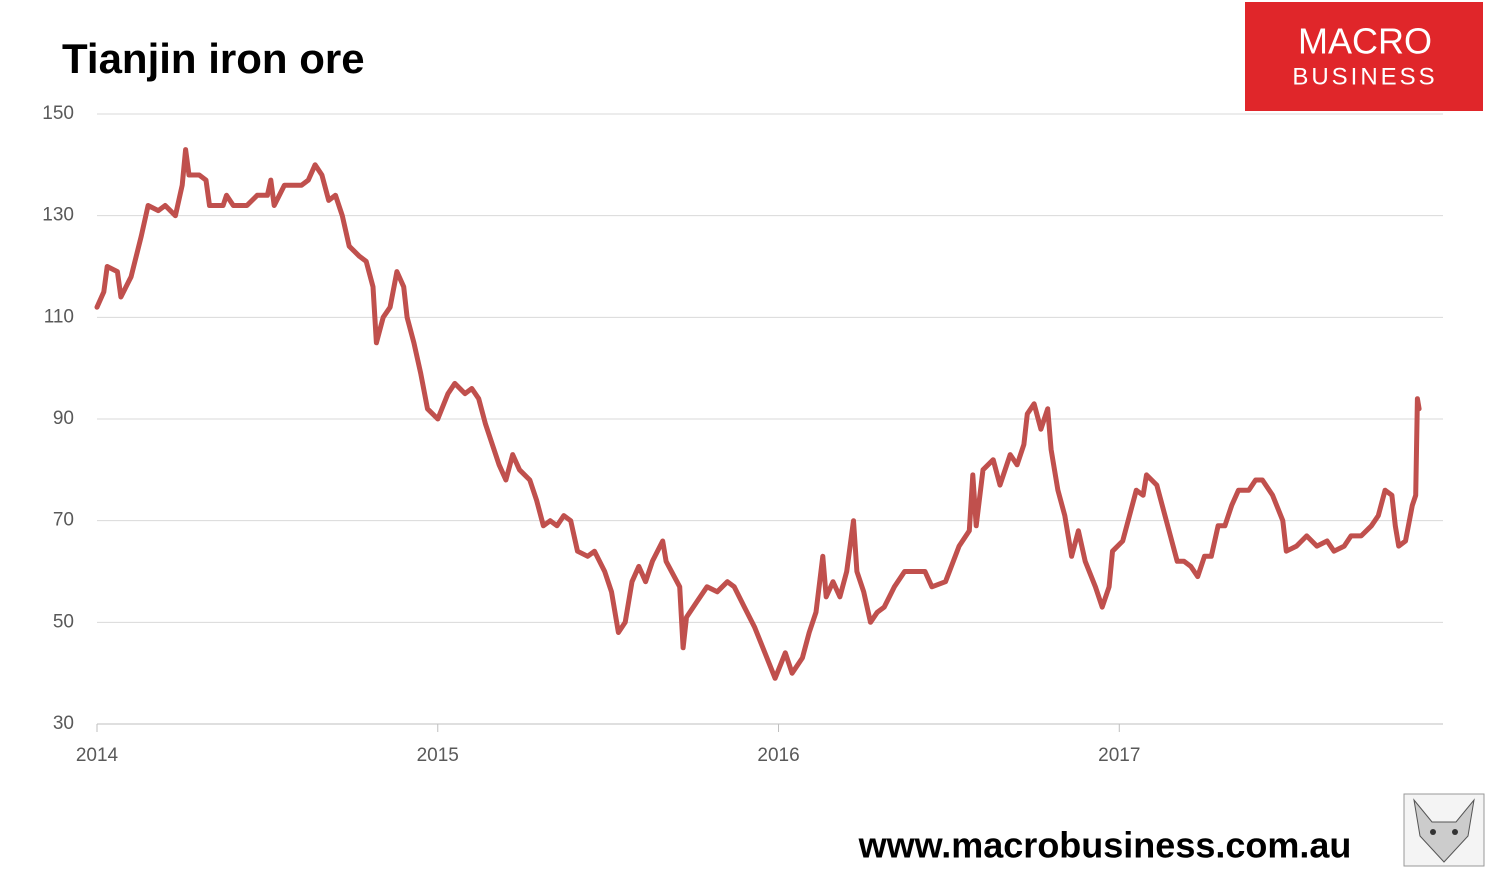 The width and height of the screenshot is (1488, 871). What do you see at coordinates (63, 520) in the screenshot?
I see `y-tick-label: 70` at bounding box center [63, 520].